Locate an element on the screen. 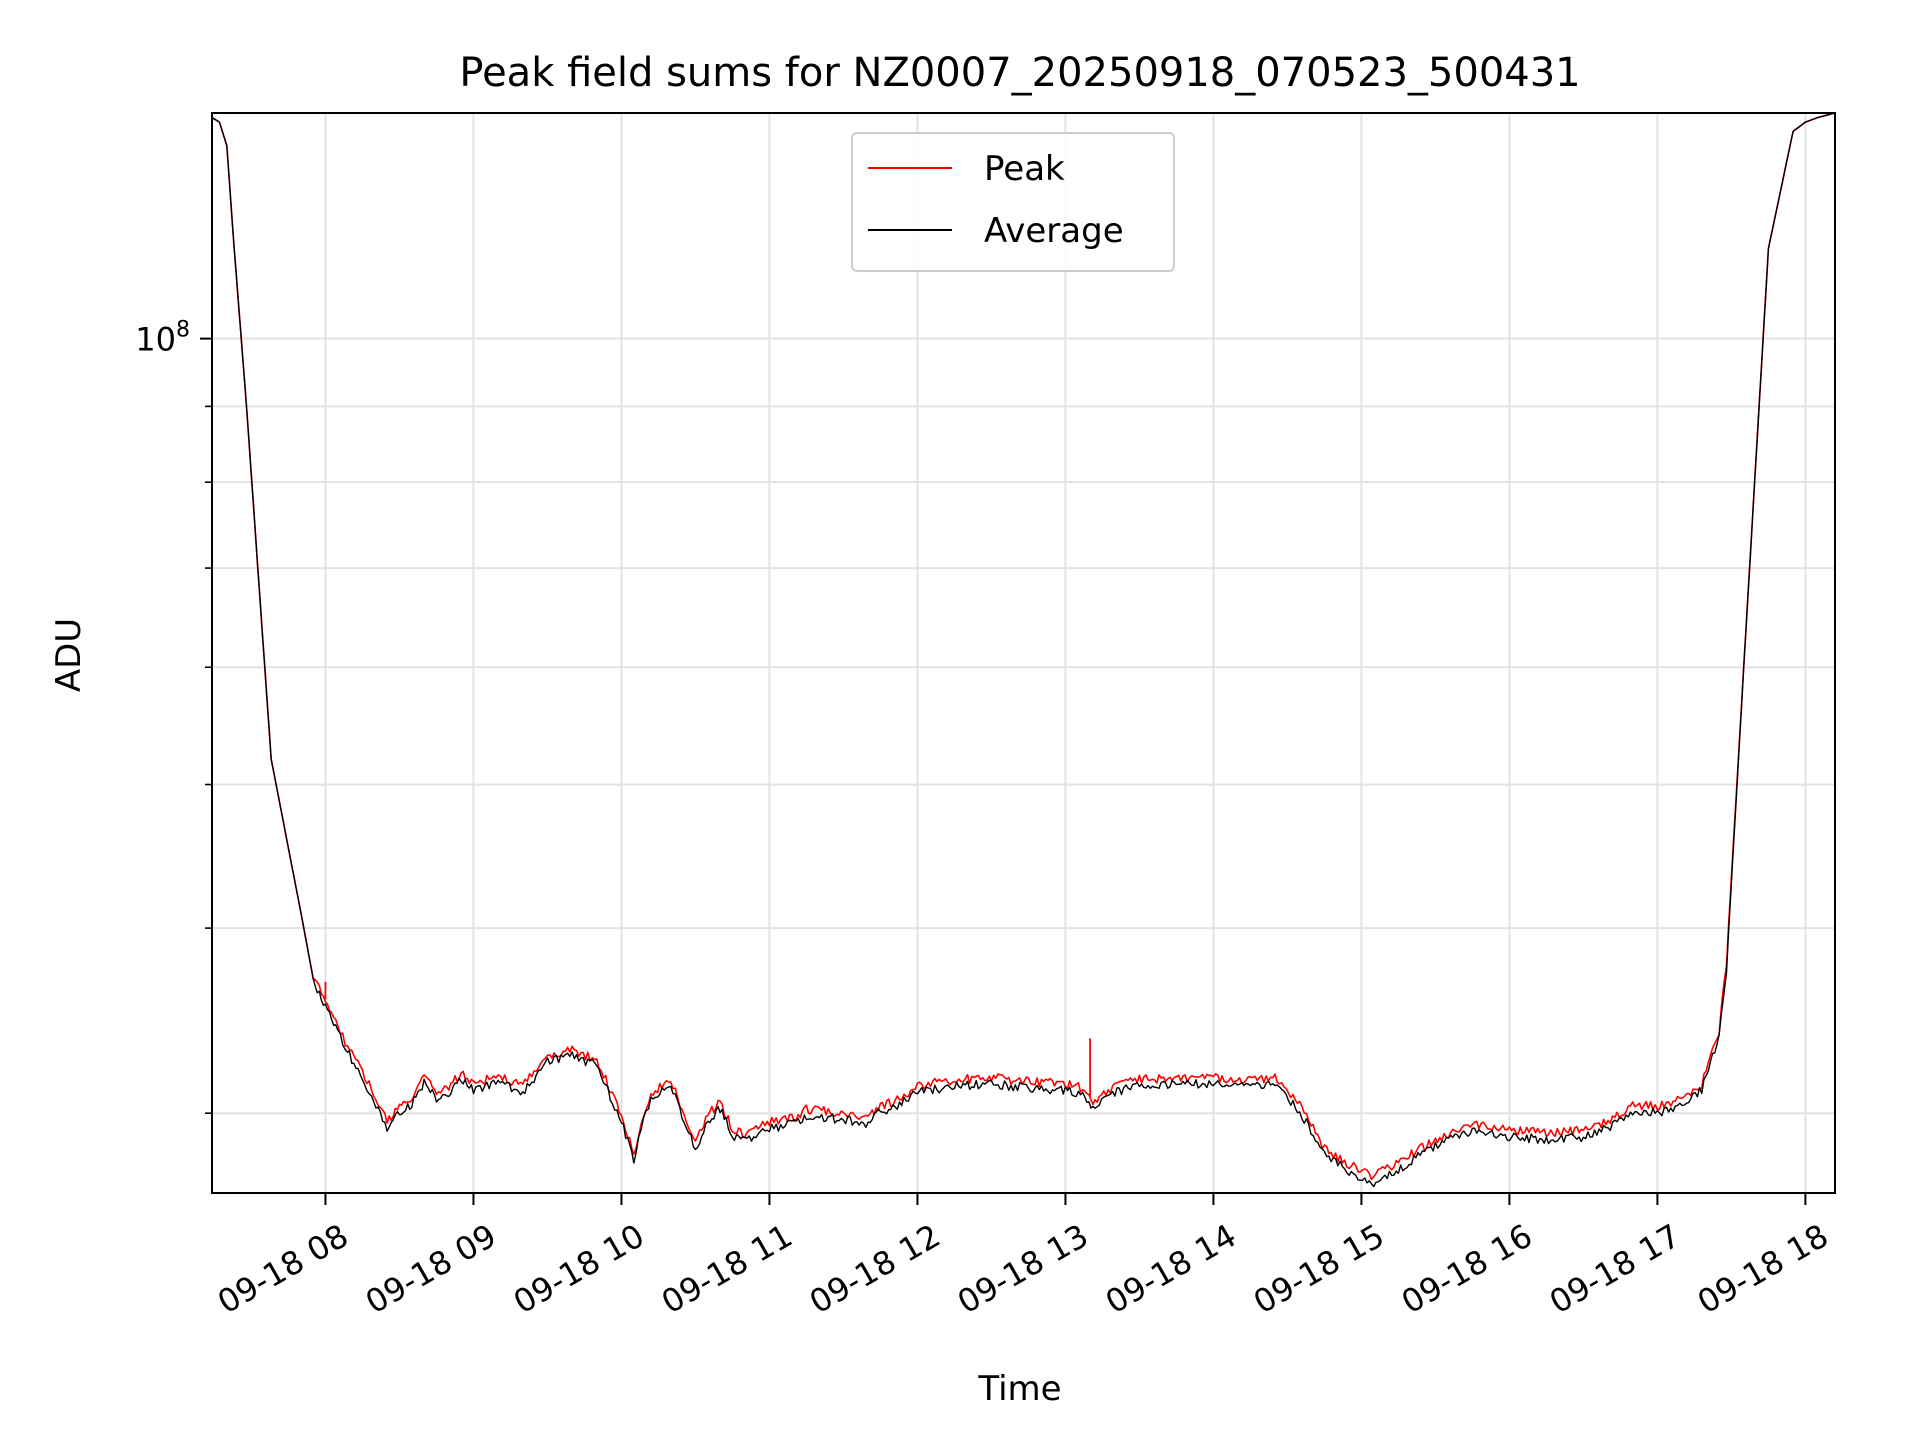  legend: Peak Average is located at coordinates (1013, 202).